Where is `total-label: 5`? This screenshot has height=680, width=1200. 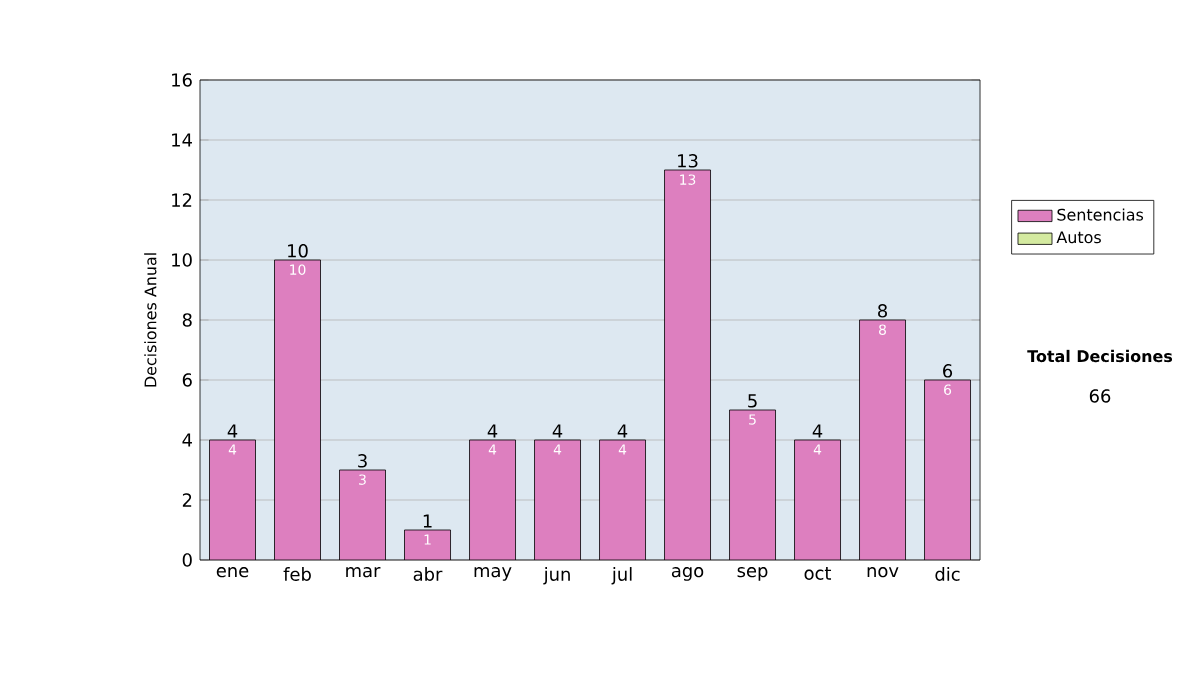
total-label: 5 is located at coordinates (752, 401).